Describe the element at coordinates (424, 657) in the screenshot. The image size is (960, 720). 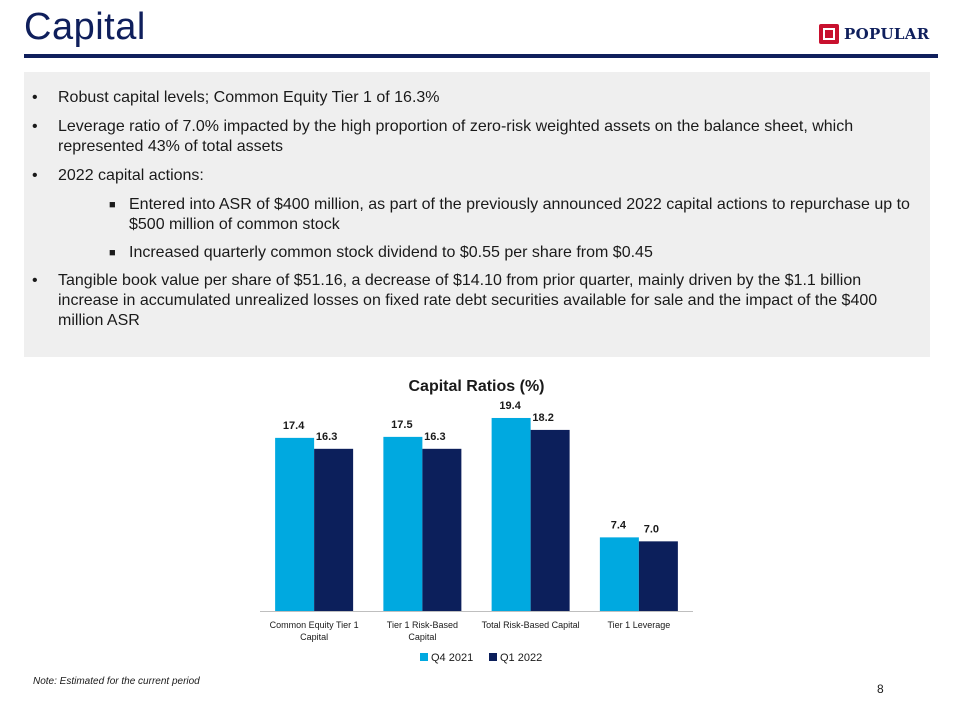
I see `legend-swatch-q4-2021` at that location.